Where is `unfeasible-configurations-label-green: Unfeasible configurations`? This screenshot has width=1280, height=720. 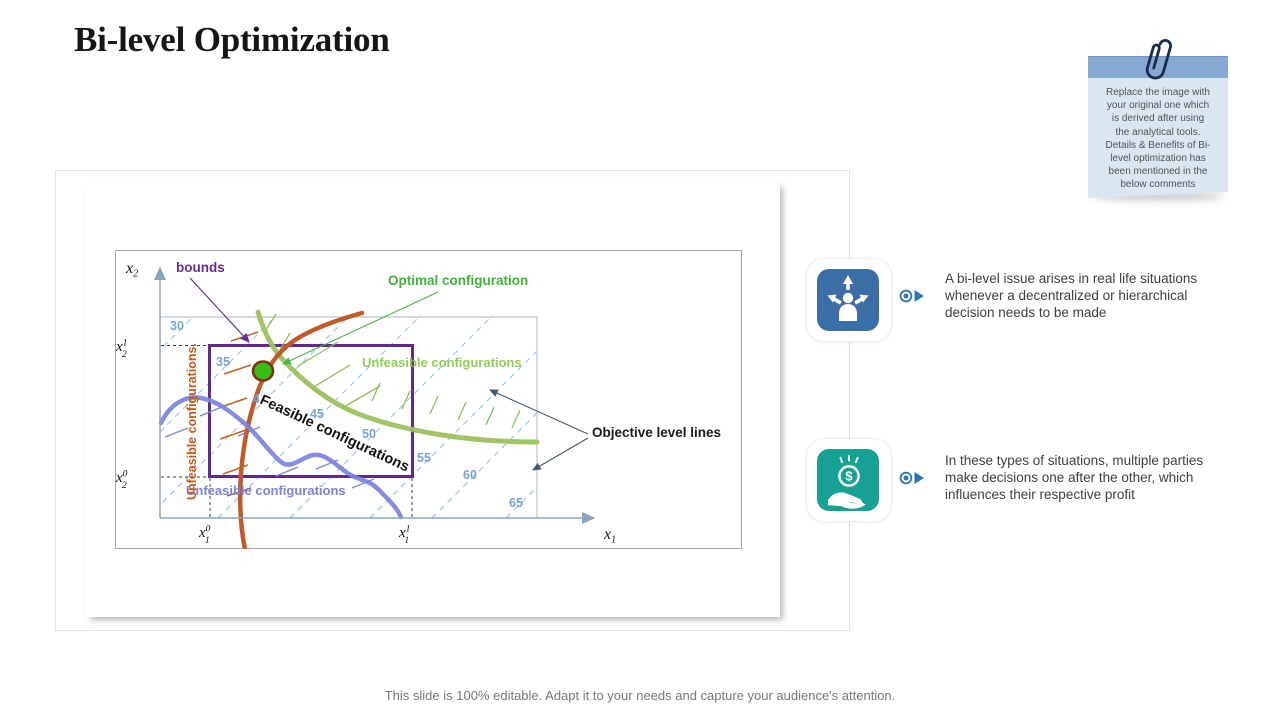
unfeasible-configurations-label-green: Unfeasible configurations is located at coordinates (442, 362).